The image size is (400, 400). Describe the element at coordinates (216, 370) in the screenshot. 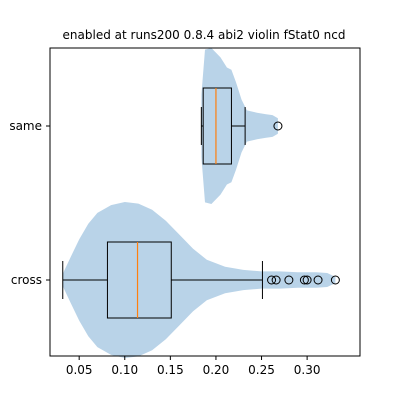

I see `x-tick-label: 0.20` at that location.